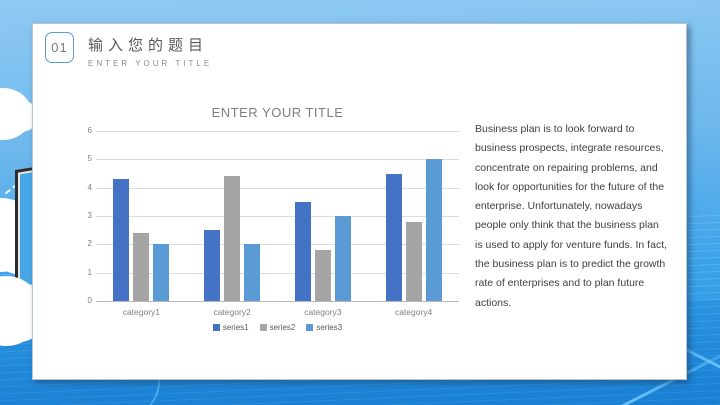 Image resolution: width=720 pixels, height=405 pixels. Describe the element at coordinates (393, 237) in the screenshot. I see `bar-series1-category4` at that location.